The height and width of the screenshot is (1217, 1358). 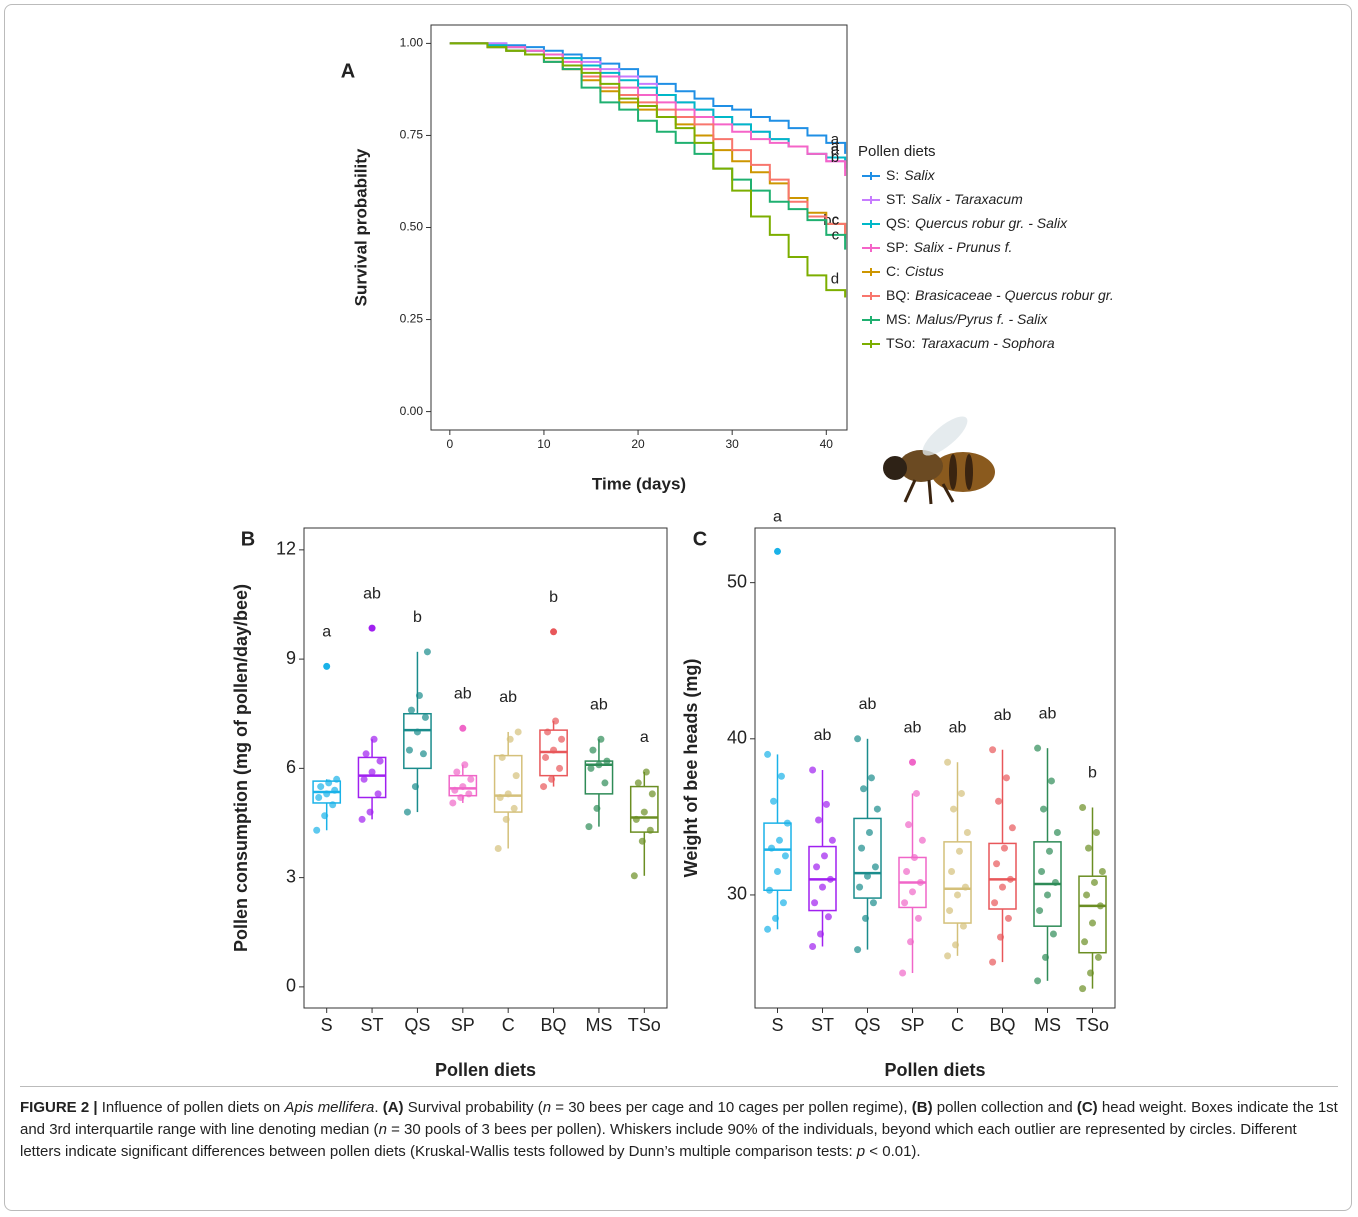 What do you see at coordinates (897, 247) in the screenshot?
I see `legend-code: SP:` at bounding box center [897, 247].